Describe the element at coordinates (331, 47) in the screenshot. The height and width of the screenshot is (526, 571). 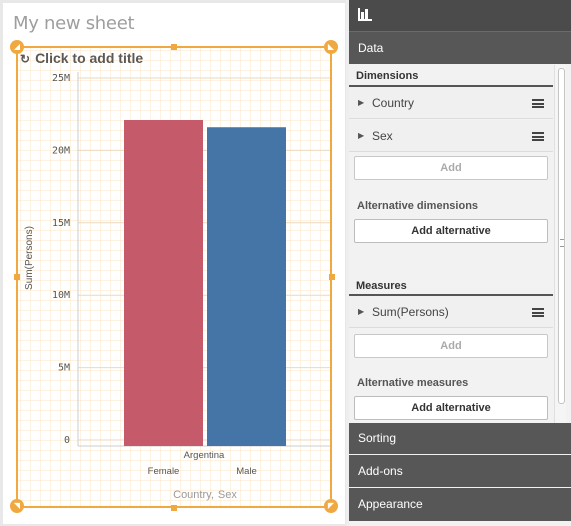
I see `resize-handle-top-right-icon: ◣` at that location.